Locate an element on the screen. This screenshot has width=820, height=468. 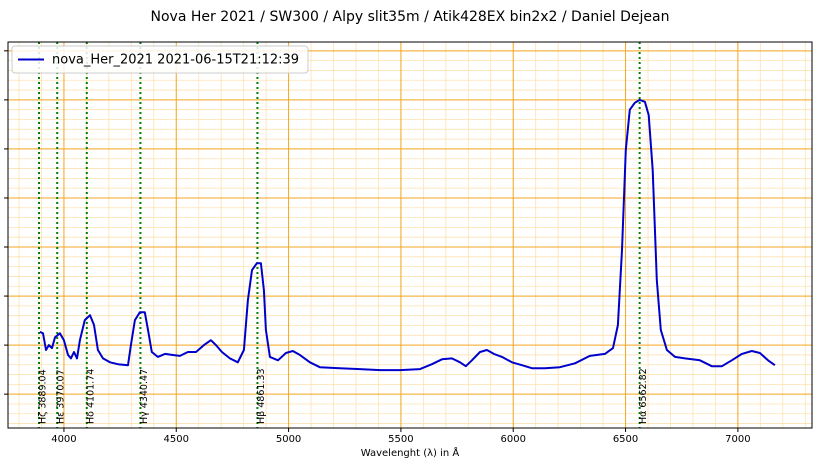
x-axis-label: Wavelenght (λ) in Å is located at coordinates (410, 452).